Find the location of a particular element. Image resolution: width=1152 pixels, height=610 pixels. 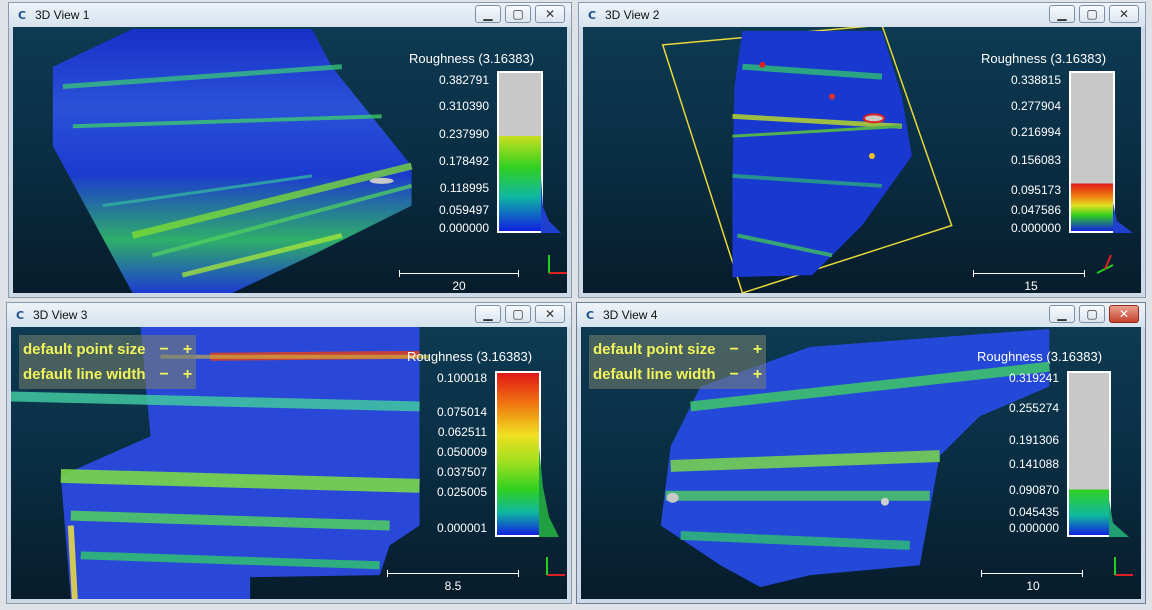

tick-label: 0.025005 is located at coordinates (461, 492).